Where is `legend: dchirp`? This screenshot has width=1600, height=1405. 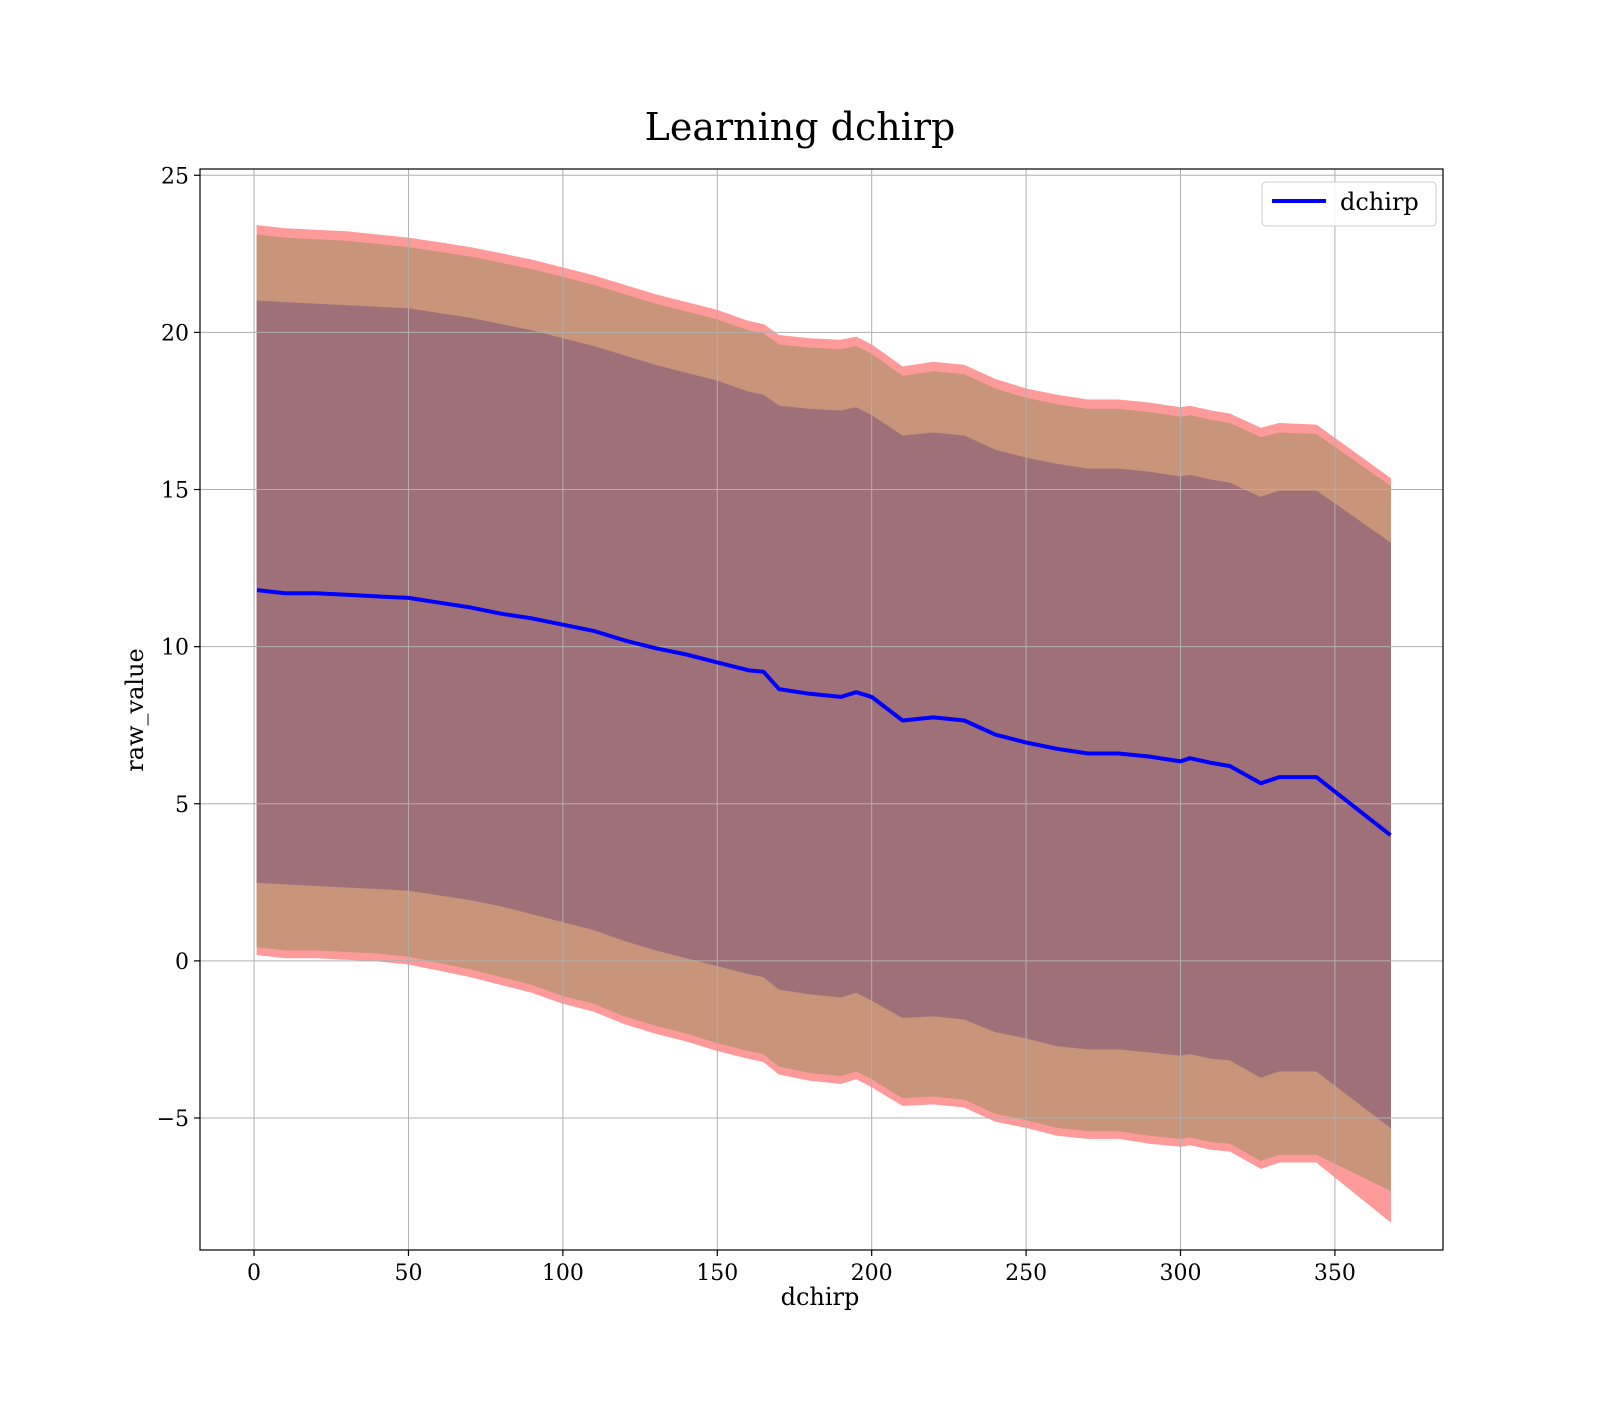
legend: dchirp is located at coordinates (1349, 204).